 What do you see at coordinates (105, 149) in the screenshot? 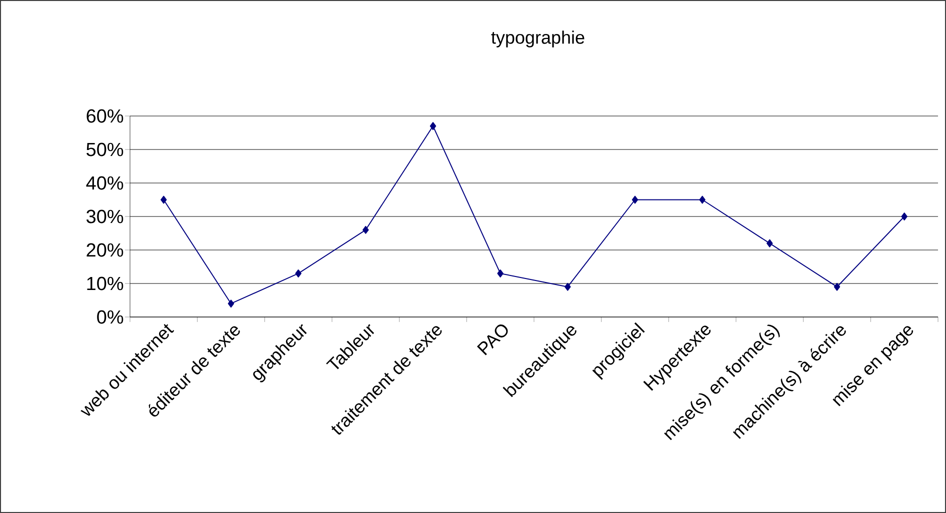
I see `y-tick-label: 50%` at bounding box center [105, 149].